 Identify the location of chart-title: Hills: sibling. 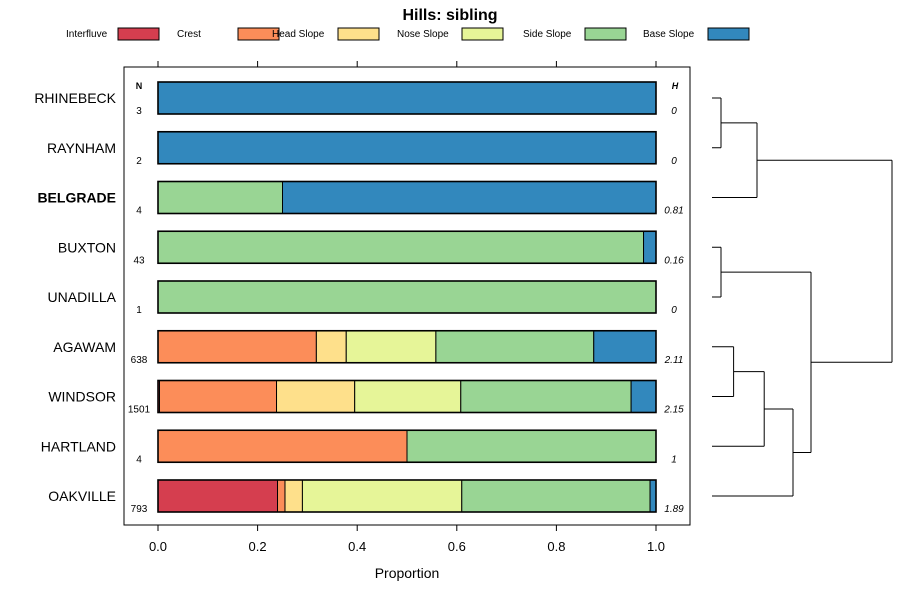
(449, 15).